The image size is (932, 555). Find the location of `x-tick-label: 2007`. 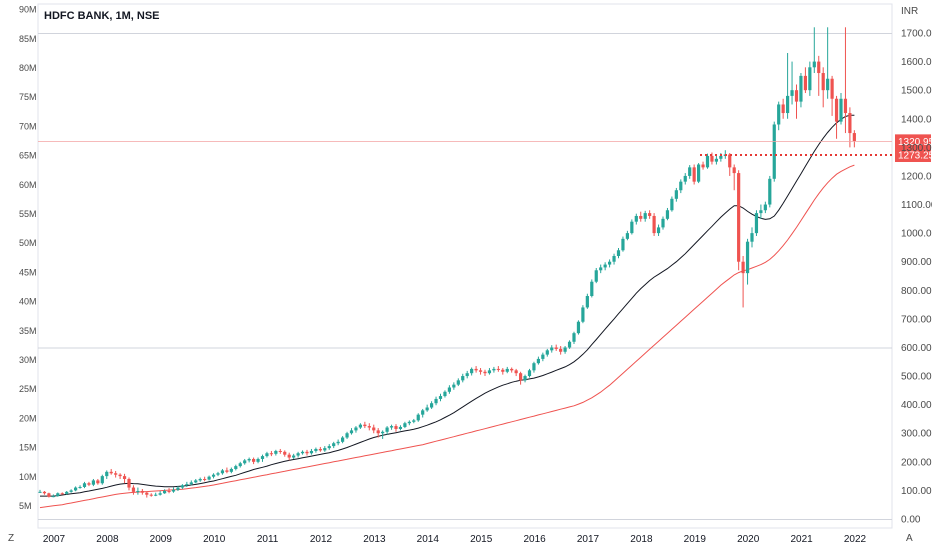

x-tick-label: 2007 is located at coordinates (54, 539).